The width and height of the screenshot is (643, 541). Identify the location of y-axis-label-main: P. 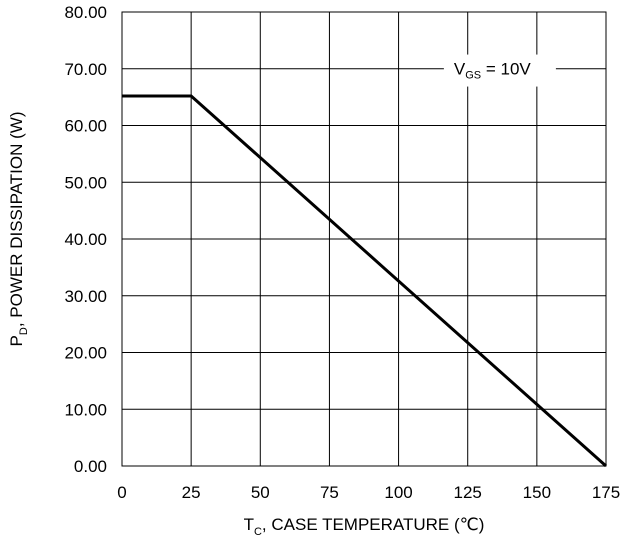
(16, 340).